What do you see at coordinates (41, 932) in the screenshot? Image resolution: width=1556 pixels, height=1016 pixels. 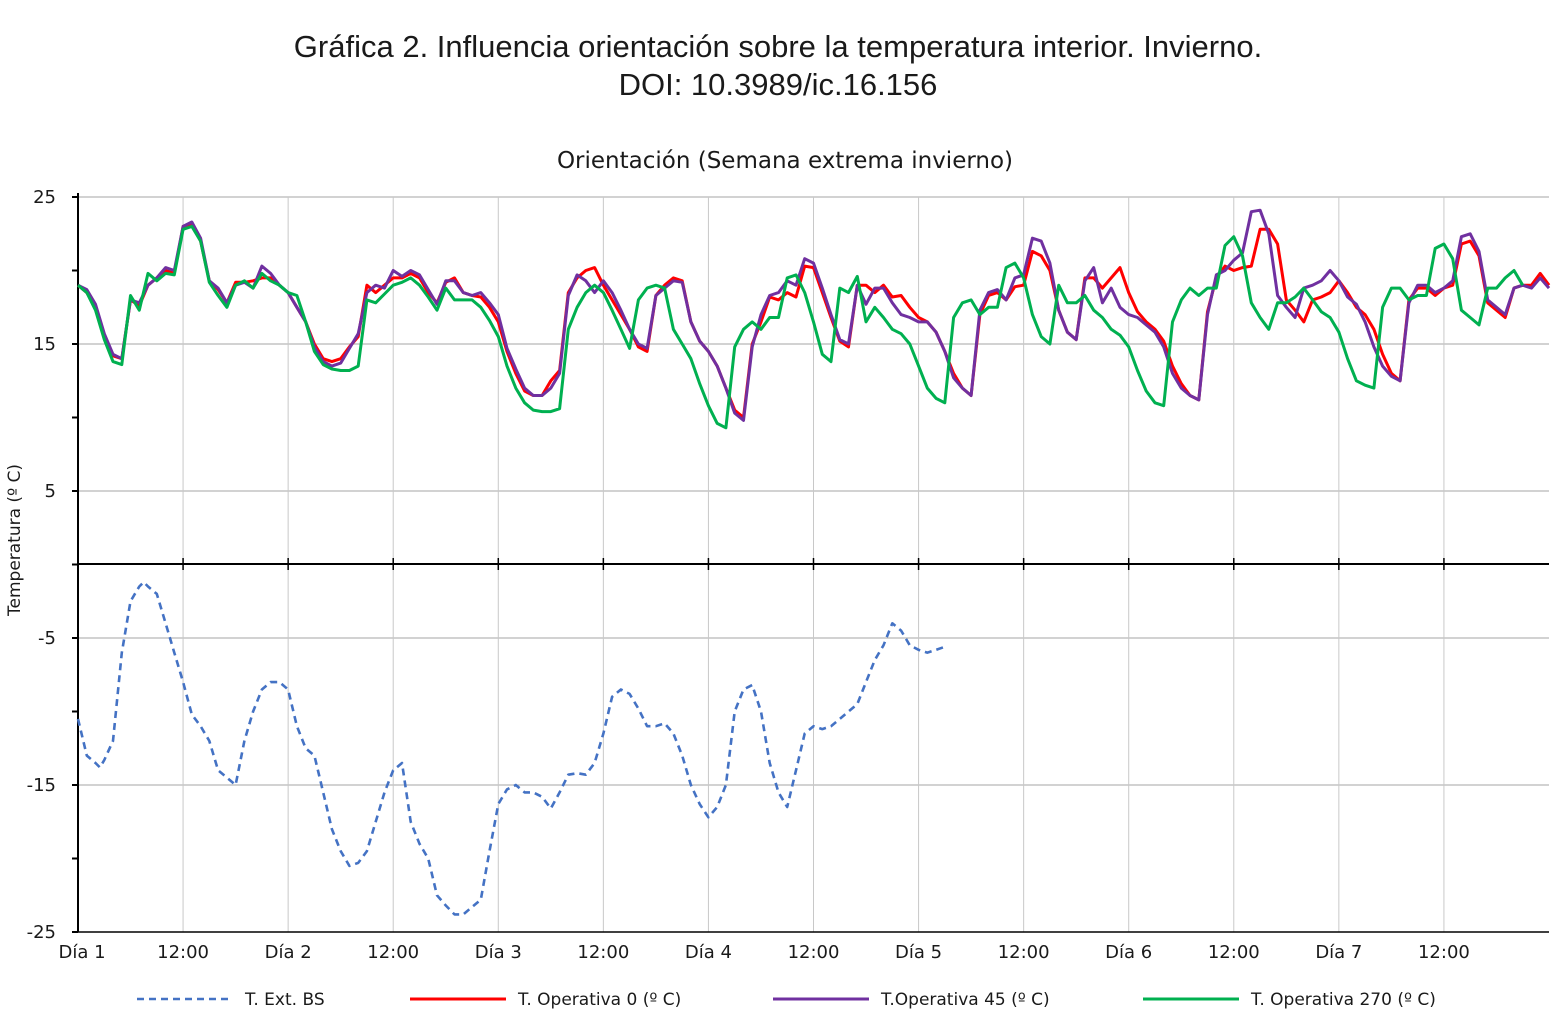 I see `y-tick-label: -25` at bounding box center [41, 932].